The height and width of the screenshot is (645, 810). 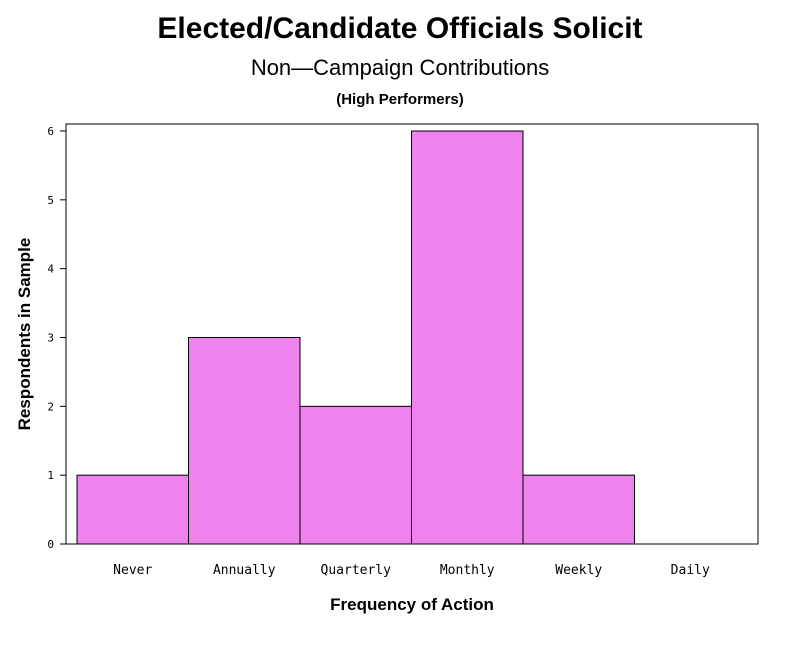 What do you see at coordinates (578, 570) in the screenshot?
I see `x-tick-label-weekly: Weekly` at bounding box center [578, 570].